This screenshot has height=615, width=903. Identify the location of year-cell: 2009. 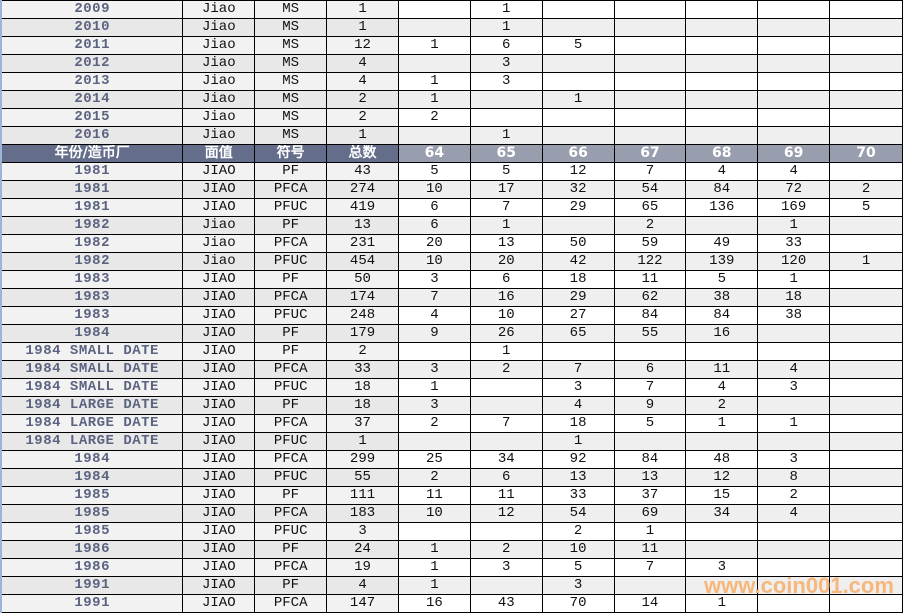
(92, 9).